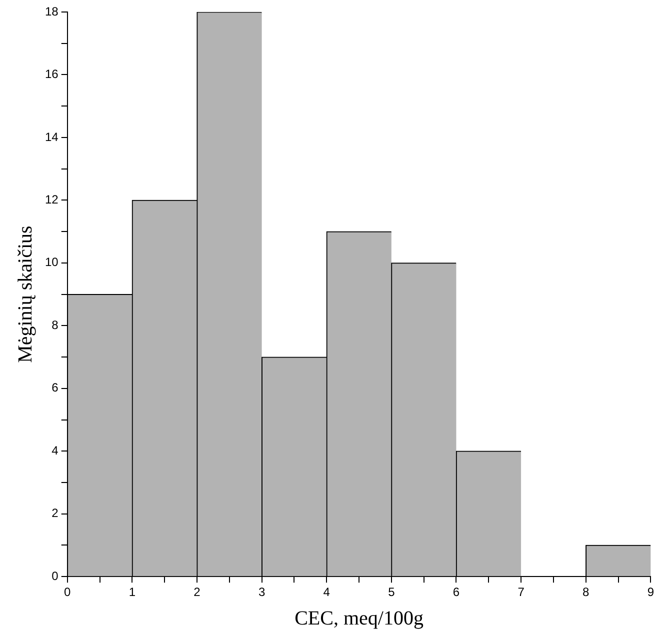 This screenshot has width=657, height=639. Describe the element at coordinates (392, 592) in the screenshot. I see `x-tick-label: 5` at that location.